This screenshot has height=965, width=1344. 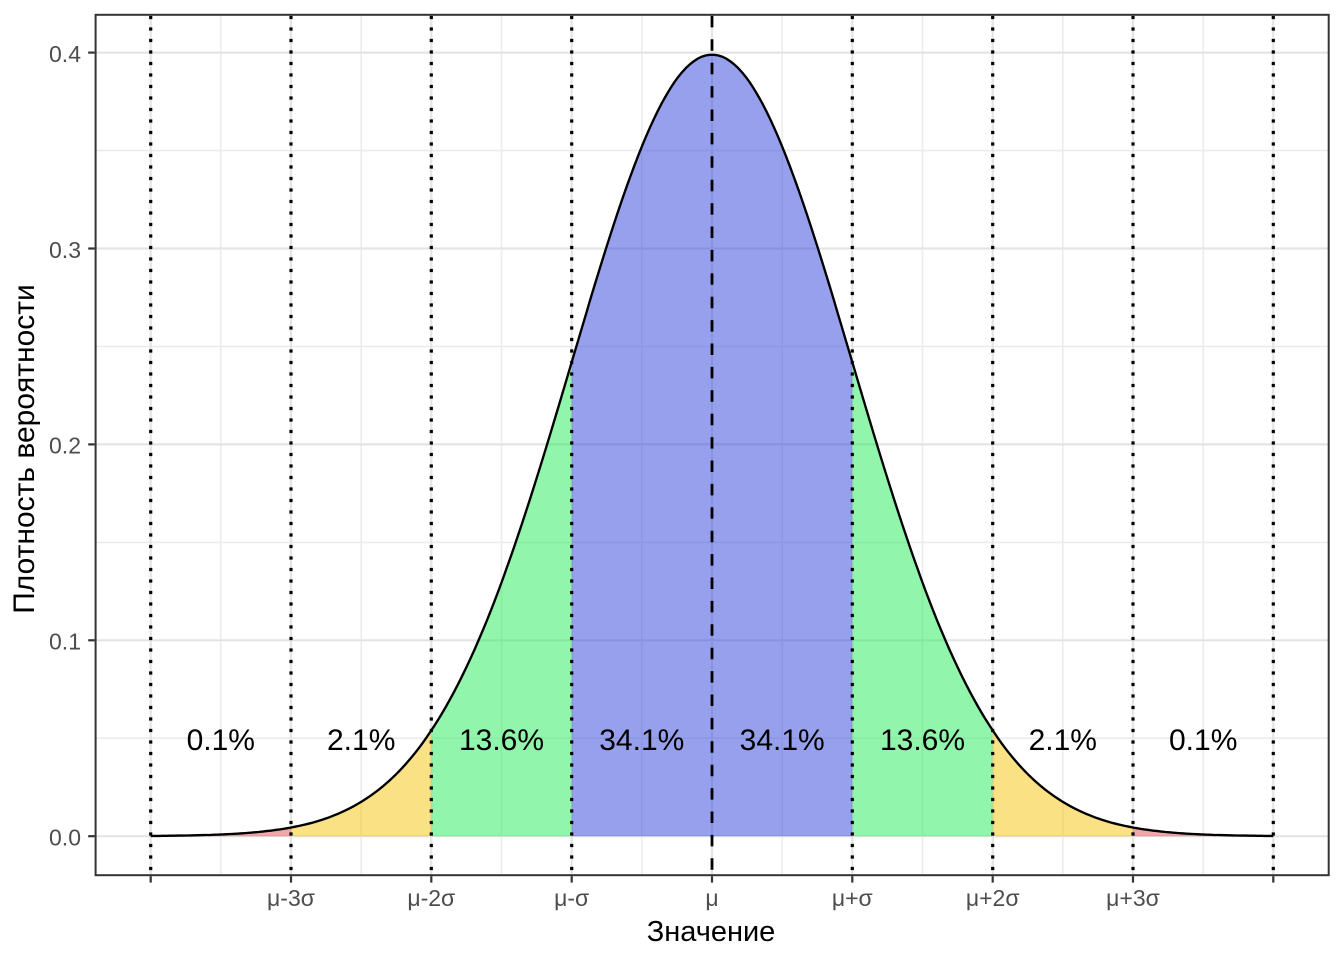 What do you see at coordinates (993, 898) in the screenshot?
I see `svg-text: μ+2σ` at bounding box center [993, 898].